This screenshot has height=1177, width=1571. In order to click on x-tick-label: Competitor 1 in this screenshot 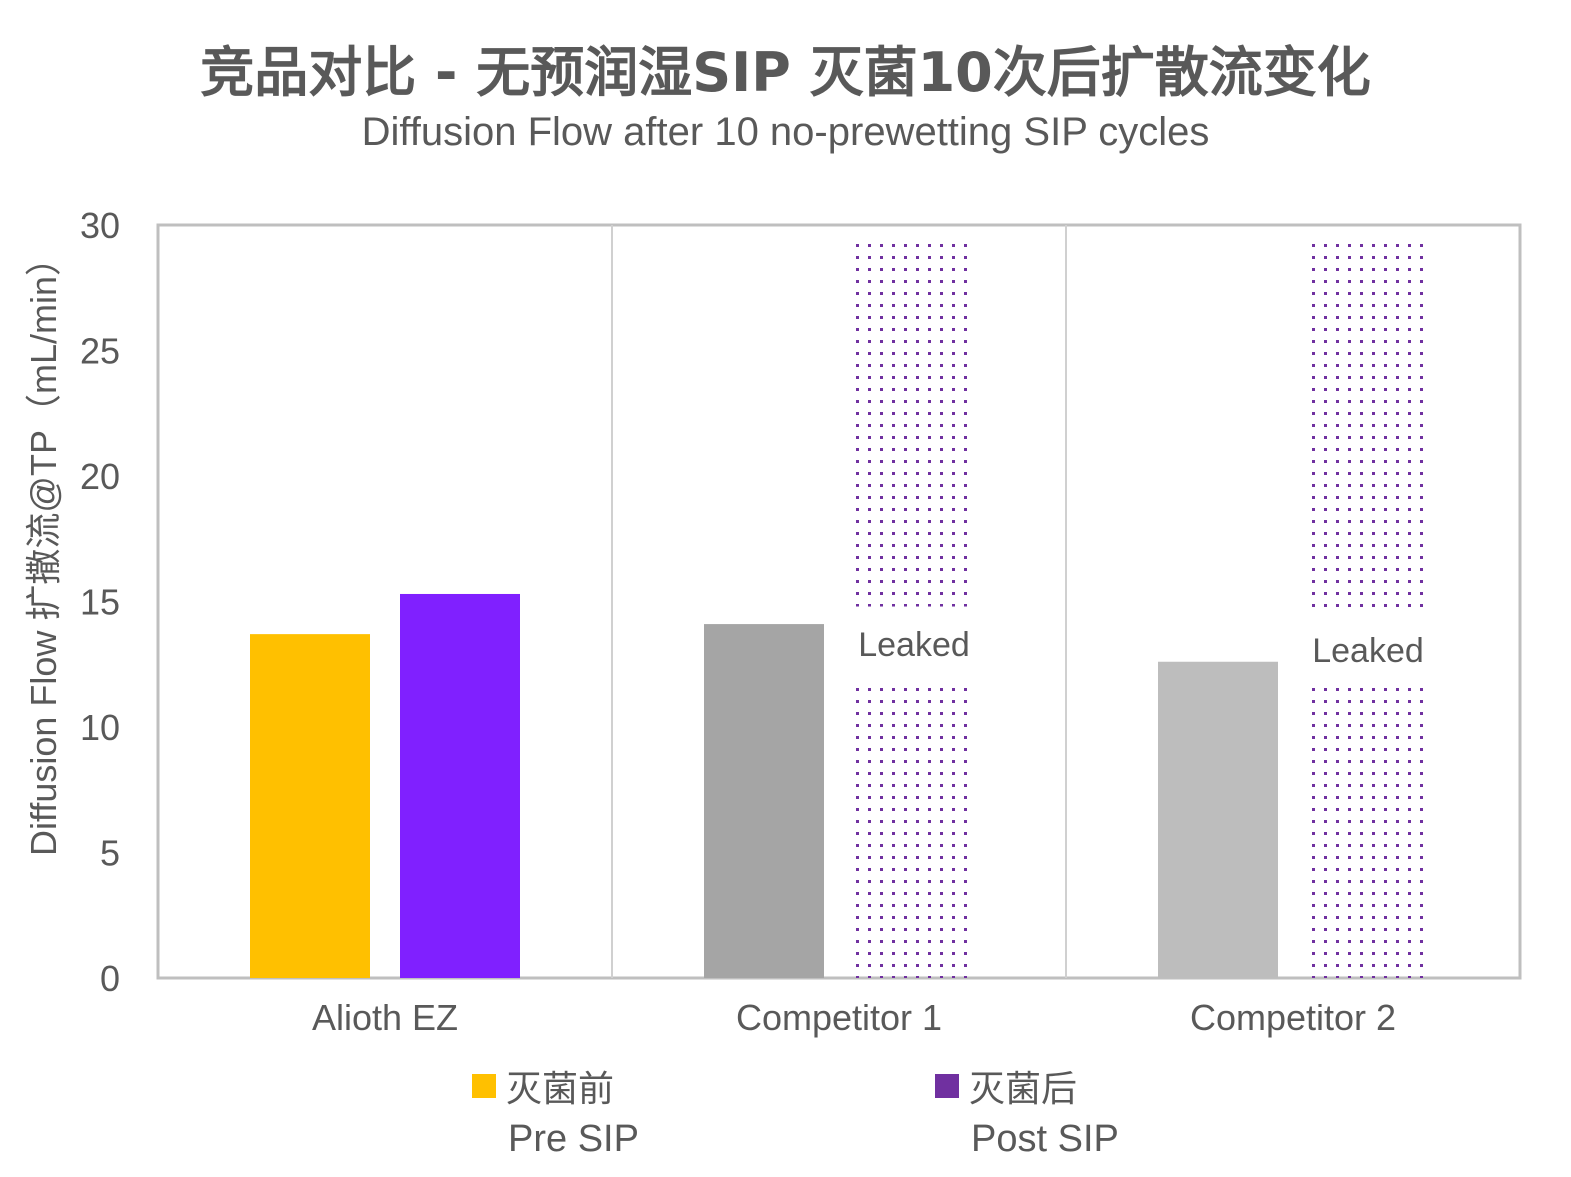, I will do `click(839, 1017)`.